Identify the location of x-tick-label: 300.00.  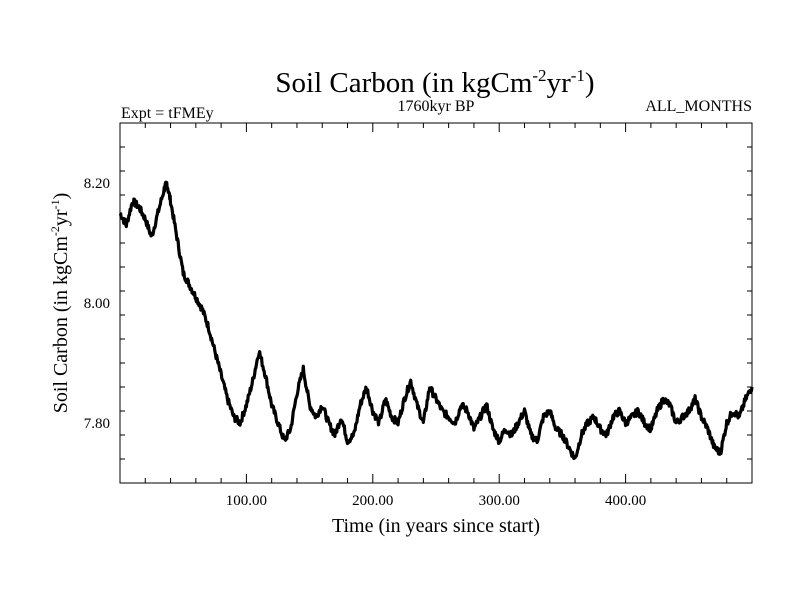
(499, 501).